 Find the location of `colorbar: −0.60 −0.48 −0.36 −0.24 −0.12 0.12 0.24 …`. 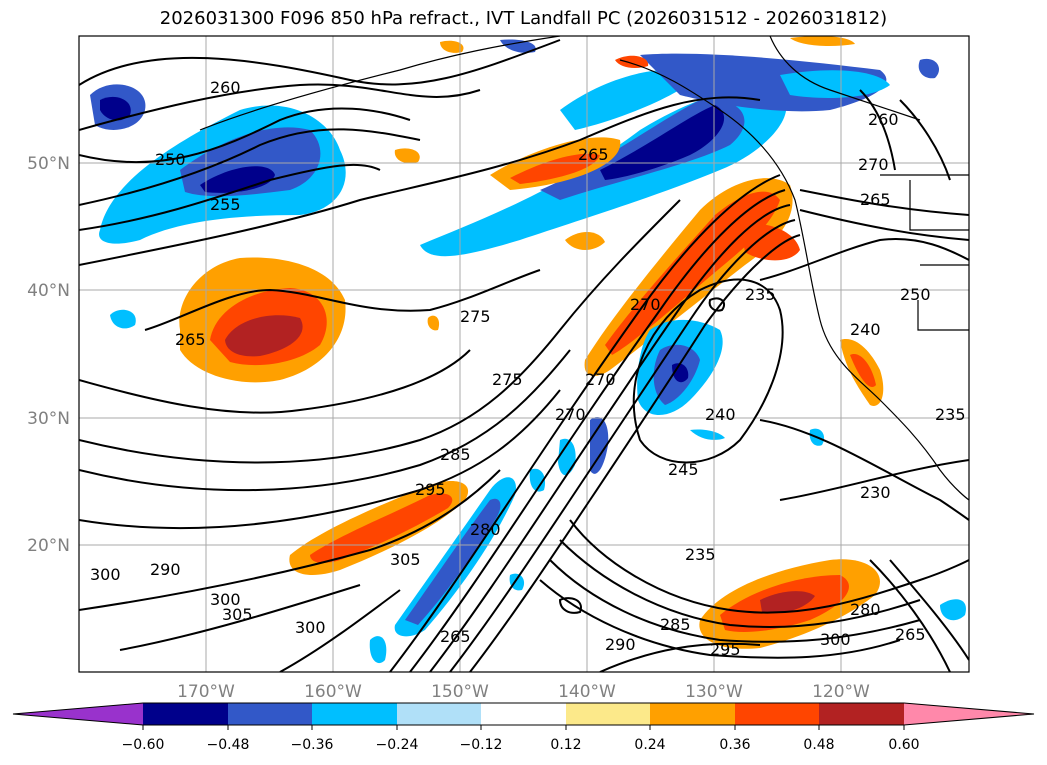

colorbar: −0.60 −0.48 −0.36 −0.24 −0.12 0.12 0.24 … is located at coordinates (523, 727).